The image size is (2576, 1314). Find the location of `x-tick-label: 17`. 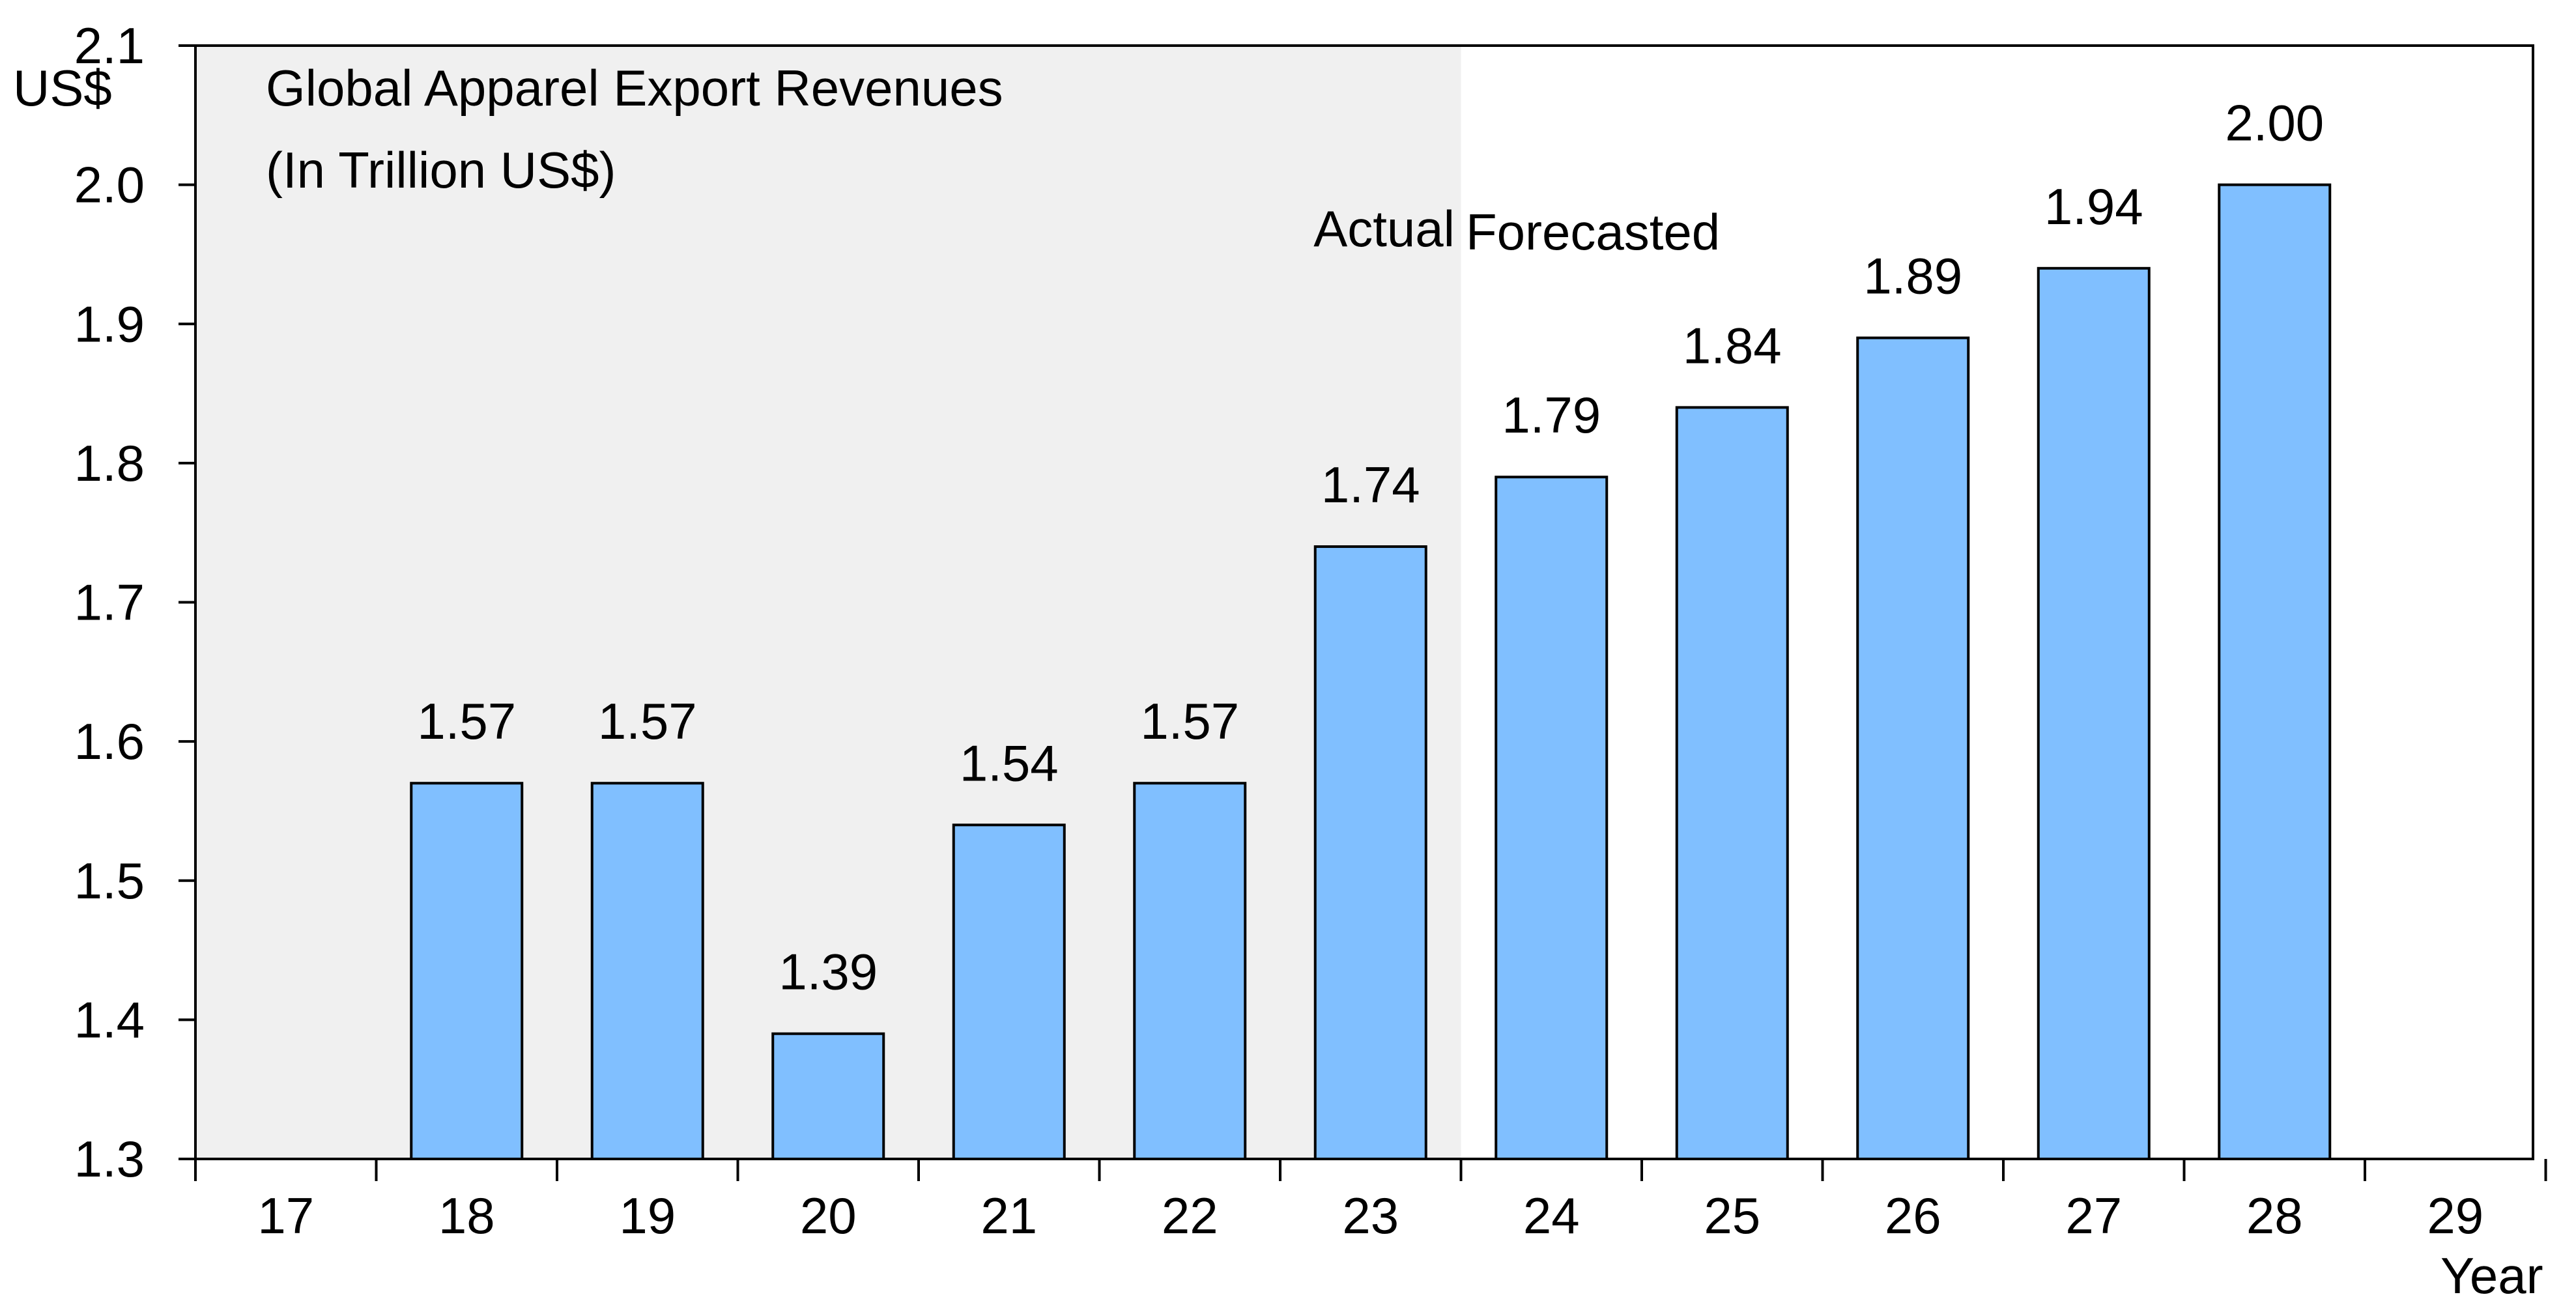

x-tick-label: 17 is located at coordinates (285, 1215).